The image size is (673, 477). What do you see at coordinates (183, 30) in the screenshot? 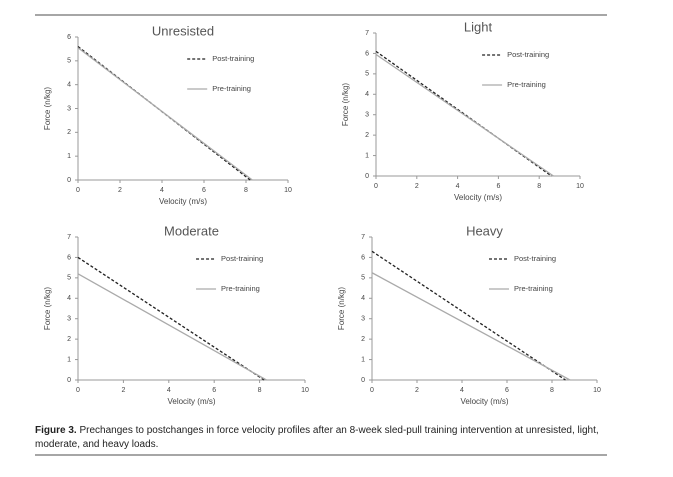
I see `chart-title: Unresisted` at bounding box center [183, 30].